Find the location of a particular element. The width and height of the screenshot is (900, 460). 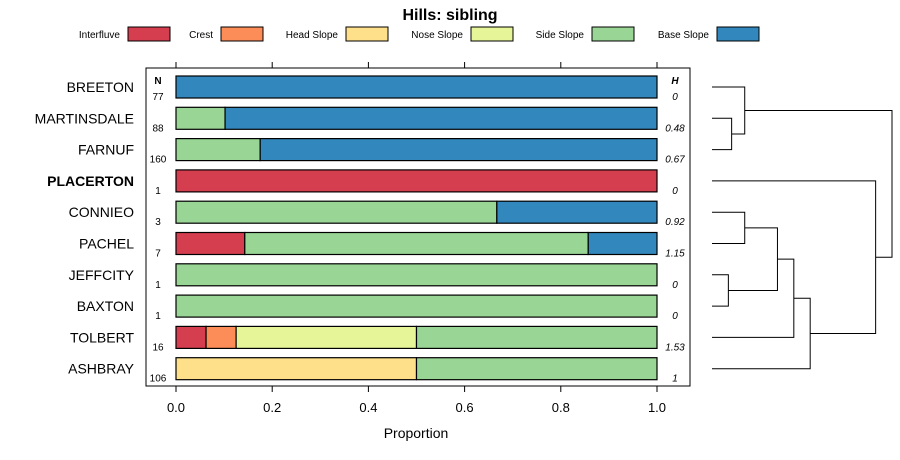

bar-martinsdale-side-slope is located at coordinates (200, 118).